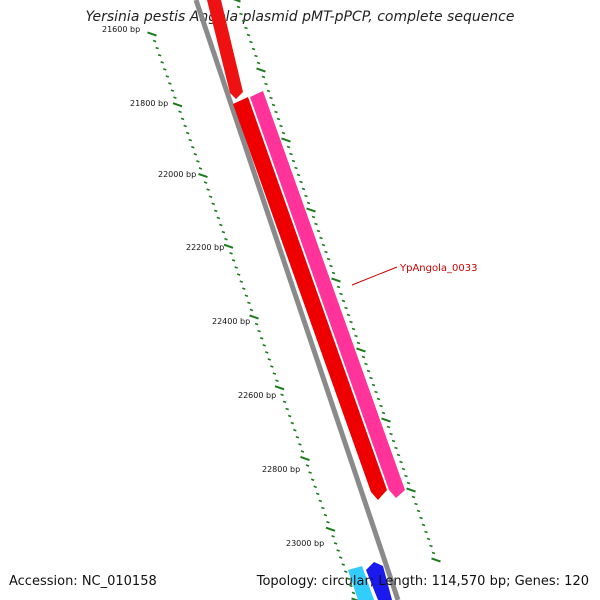 This screenshot has height=600, width=600. I want to click on tick-label-22800: 22800 bp, so click(281, 469).